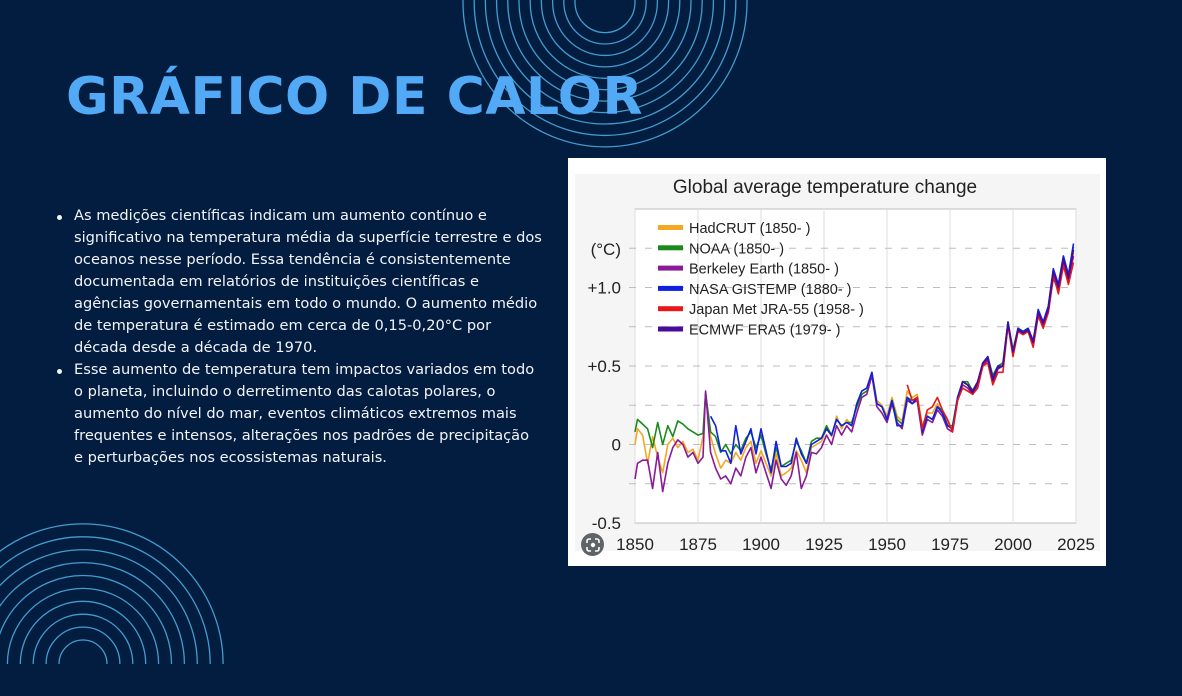  Describe the element at coordinates (698, 544) in the screenshot. I see `x-tick-label: 1875` at that location.